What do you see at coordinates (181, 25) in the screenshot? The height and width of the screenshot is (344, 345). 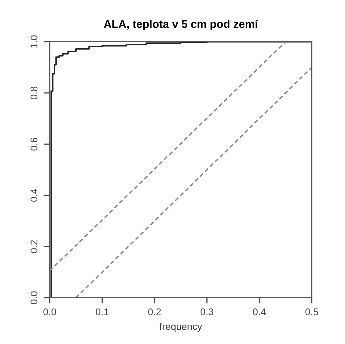 I see `chart-title: ALA, teplota v 5 cm pod zemí` at bounding box center [181, 25].